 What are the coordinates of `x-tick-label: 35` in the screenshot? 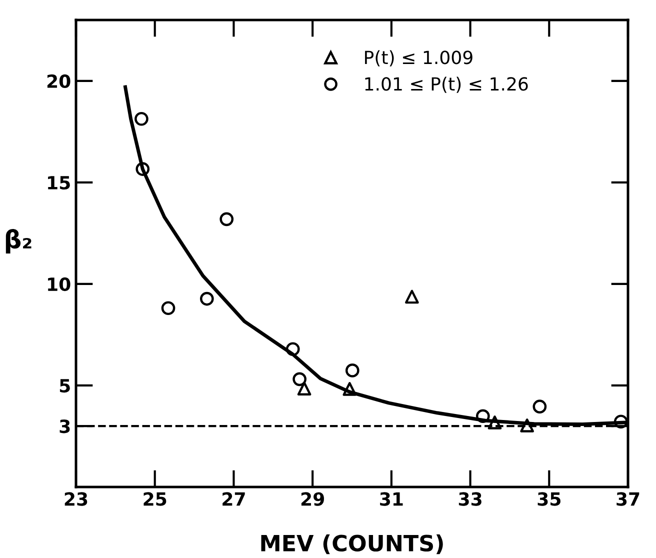 It's located at (549, 499).